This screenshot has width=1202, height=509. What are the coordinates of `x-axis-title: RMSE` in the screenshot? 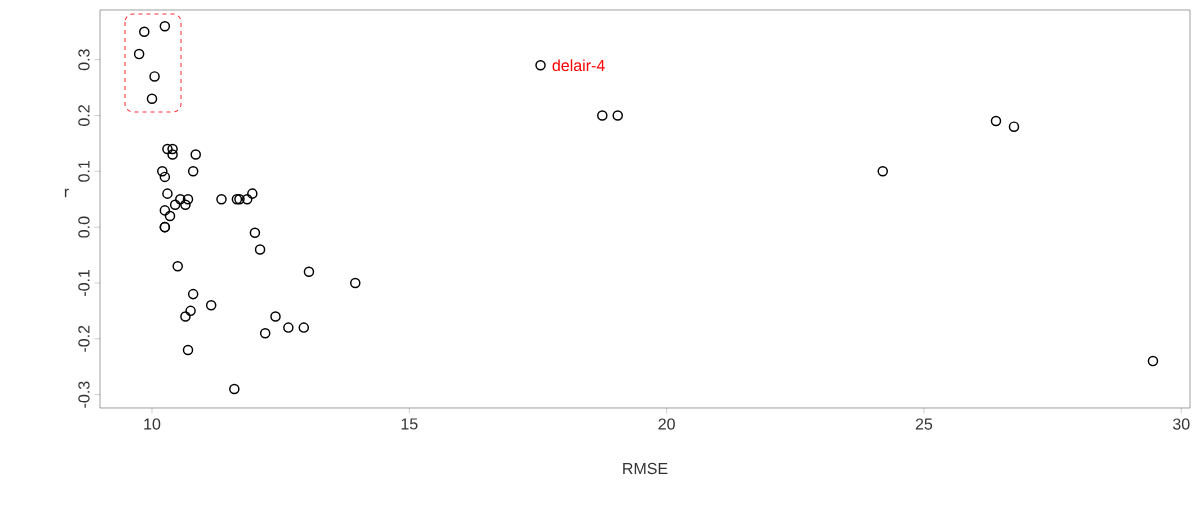 It's located at (645, 468).